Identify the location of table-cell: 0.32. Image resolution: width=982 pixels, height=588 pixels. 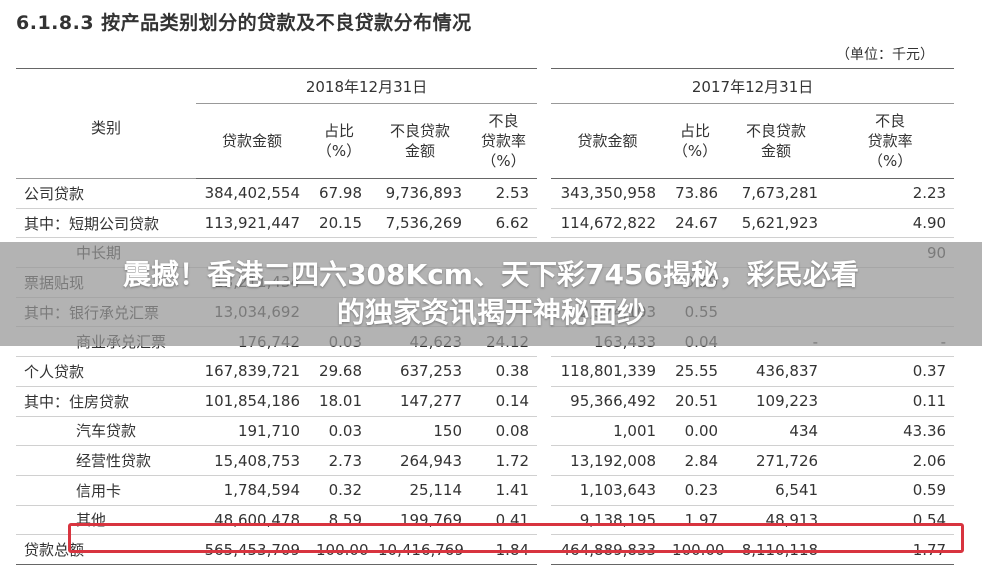
(339, 490).